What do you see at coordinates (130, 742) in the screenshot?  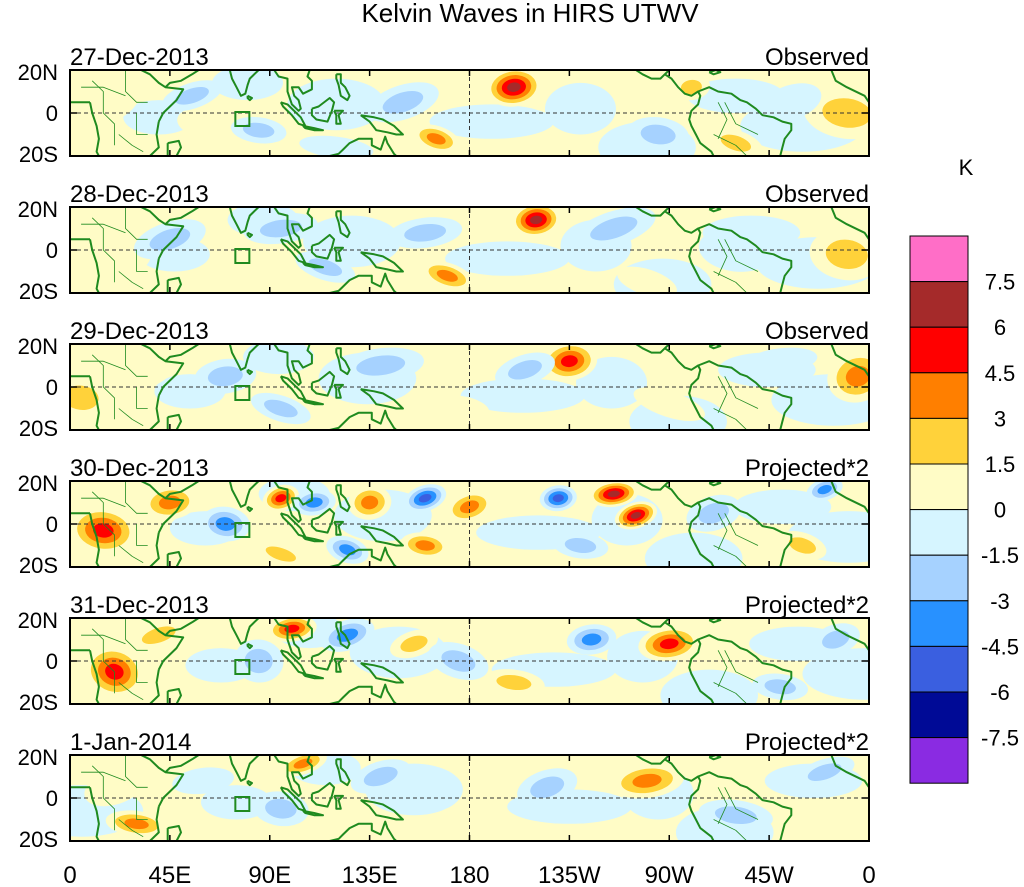 I see `panel-date: 1-Jan-2014` at bounding box center [130, 742].